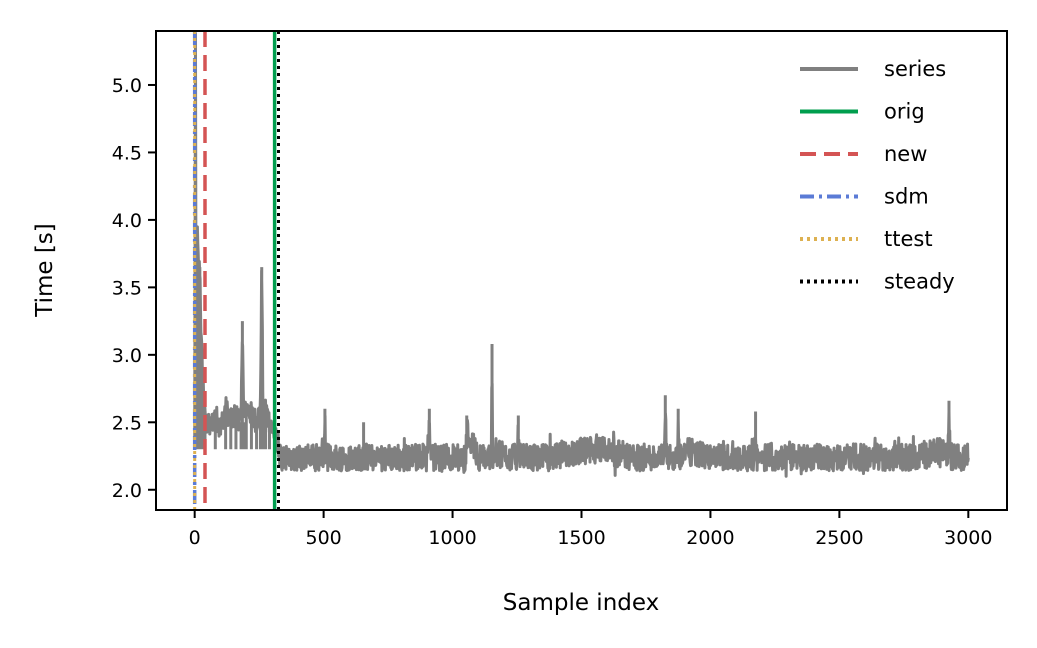  Describe the element at coordinates (581, 538) in the screenshot. I see `x-tick-label: 1500` at that location.